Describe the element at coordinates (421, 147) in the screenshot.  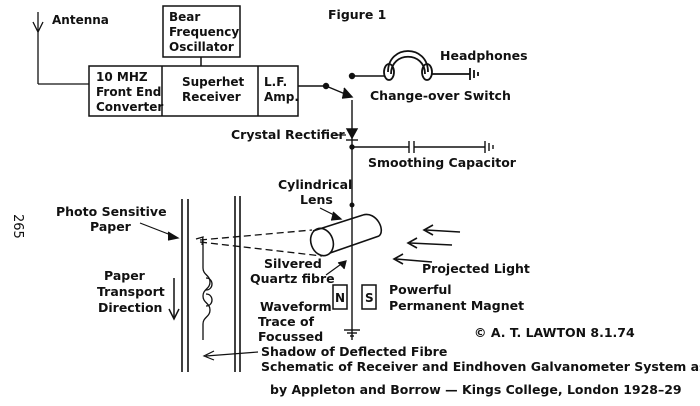
I see `smoothing-capacitor-symbol` at that location.